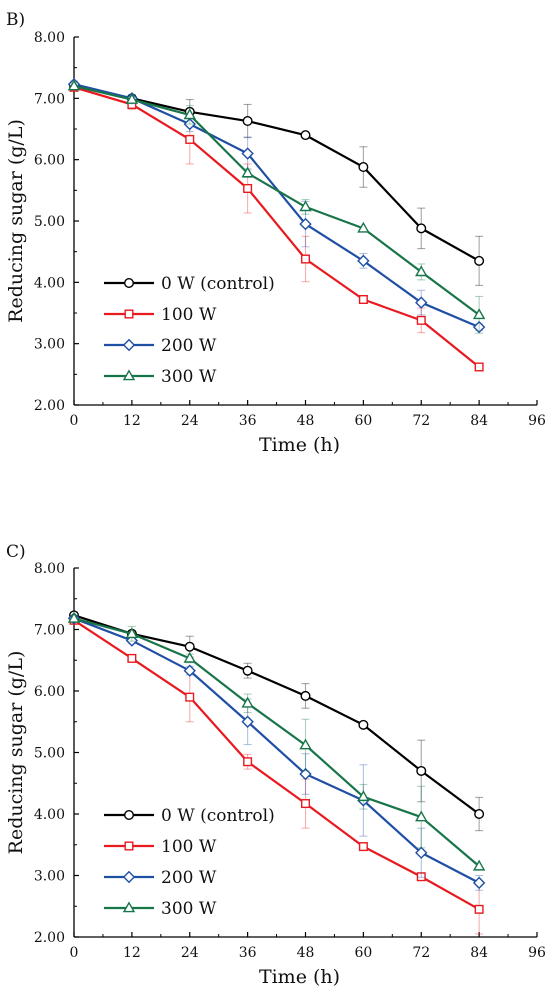  Describe the element at coordinates (16, 552) in the screenshot. I see `panel-label: C)` at that location.